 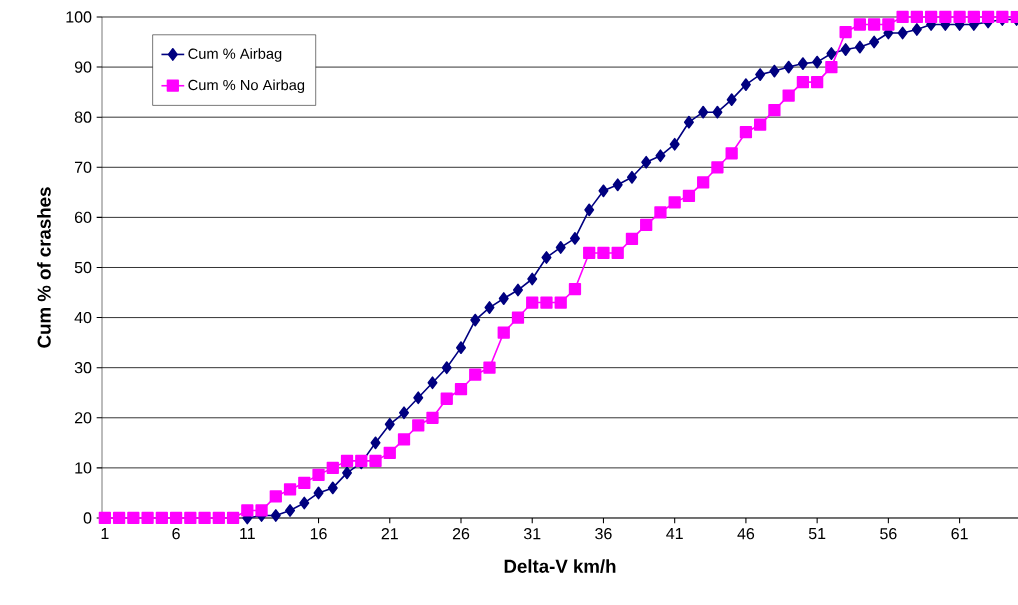 I want to click on y-tick-label: 30, so click(x=83, y=368).